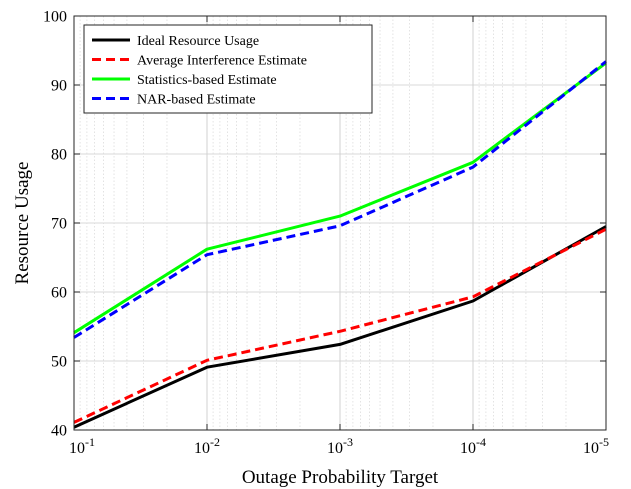  I want to click on x-tick-labels: 10⁻¹ 10⁻² 10⁻³ 10⁻⁴ 10⁻⁵, so click(339, 446).